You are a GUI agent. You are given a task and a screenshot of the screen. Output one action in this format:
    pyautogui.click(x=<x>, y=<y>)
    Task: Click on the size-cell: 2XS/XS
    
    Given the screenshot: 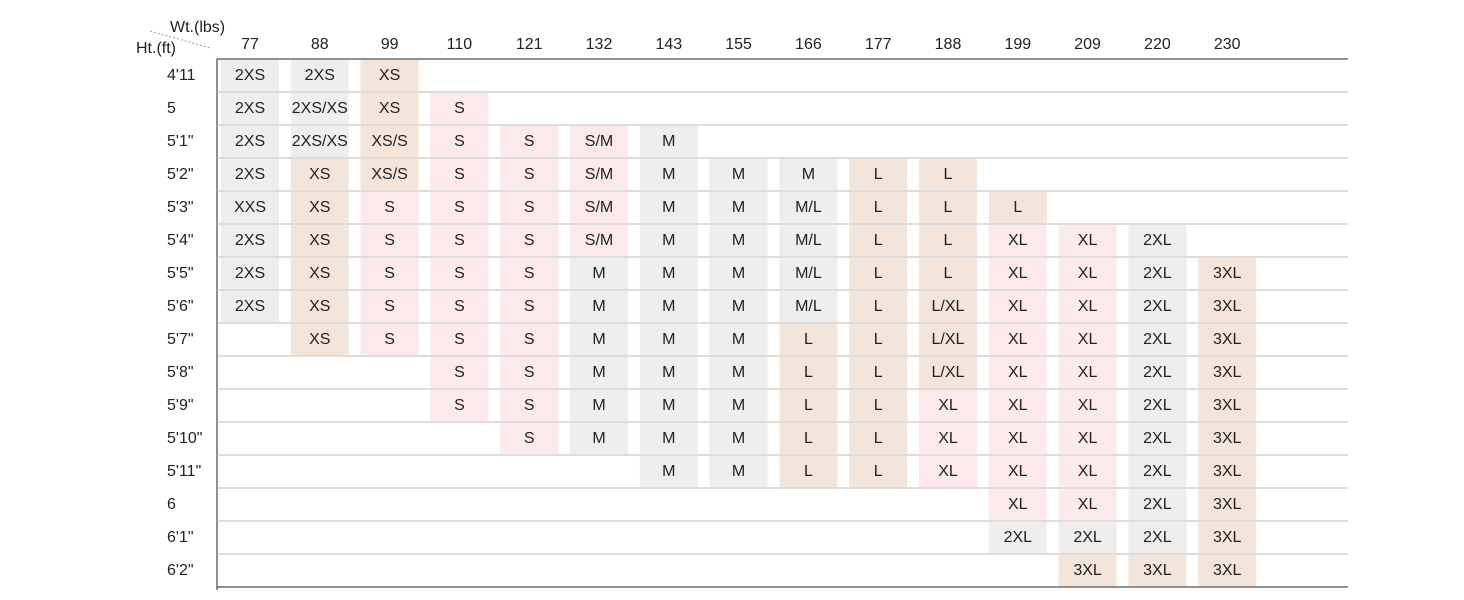 What is the action you would take?
    pyautogui.click(x=320, y=108)
    